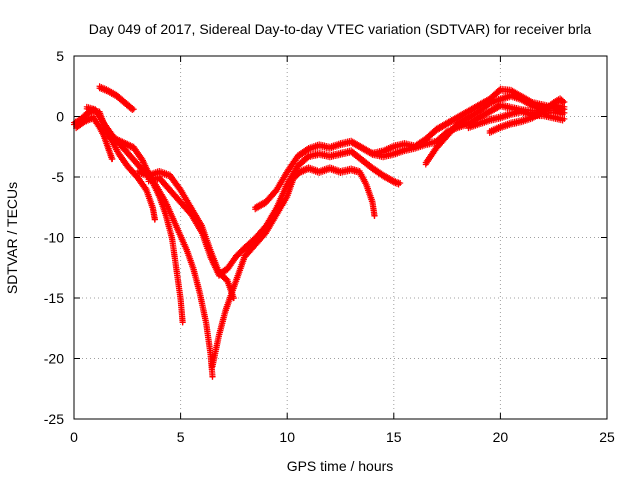  I want to click on y-tick-label: -20, so click(54, 359).